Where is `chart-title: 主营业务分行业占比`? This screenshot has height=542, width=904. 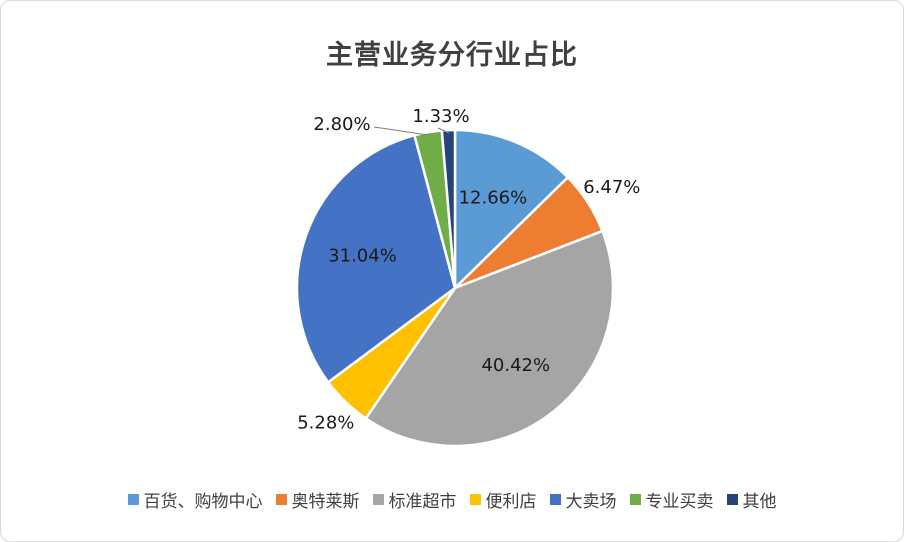 chart-title: 主营业务分行业占比 is located at coordinates (452, 55).